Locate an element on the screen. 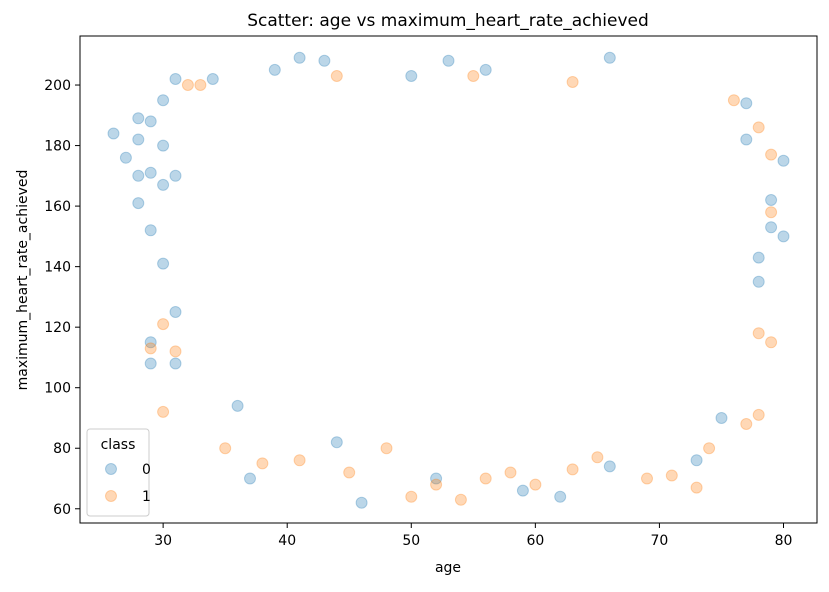 The height and width of the screenshot is (592, 829). y-axis-label: maximum_heart_rate_achieved is located at coordinates (23, 280).